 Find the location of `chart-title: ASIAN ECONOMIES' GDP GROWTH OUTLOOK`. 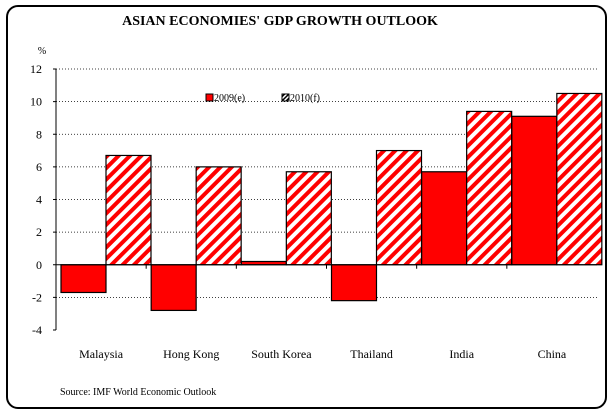

chart-title: ASIAN ECONOMIES' GDP GROWTH OUTLOOK is located at coordinates (280, 21).